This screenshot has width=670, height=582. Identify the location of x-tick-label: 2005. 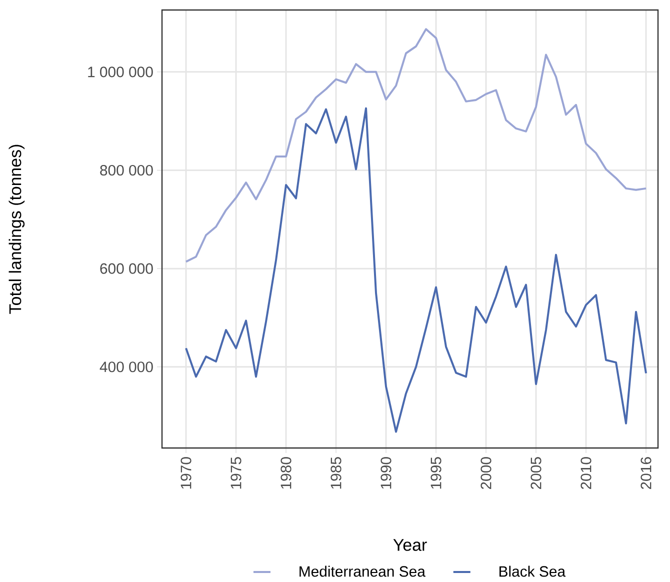
(536, 473).